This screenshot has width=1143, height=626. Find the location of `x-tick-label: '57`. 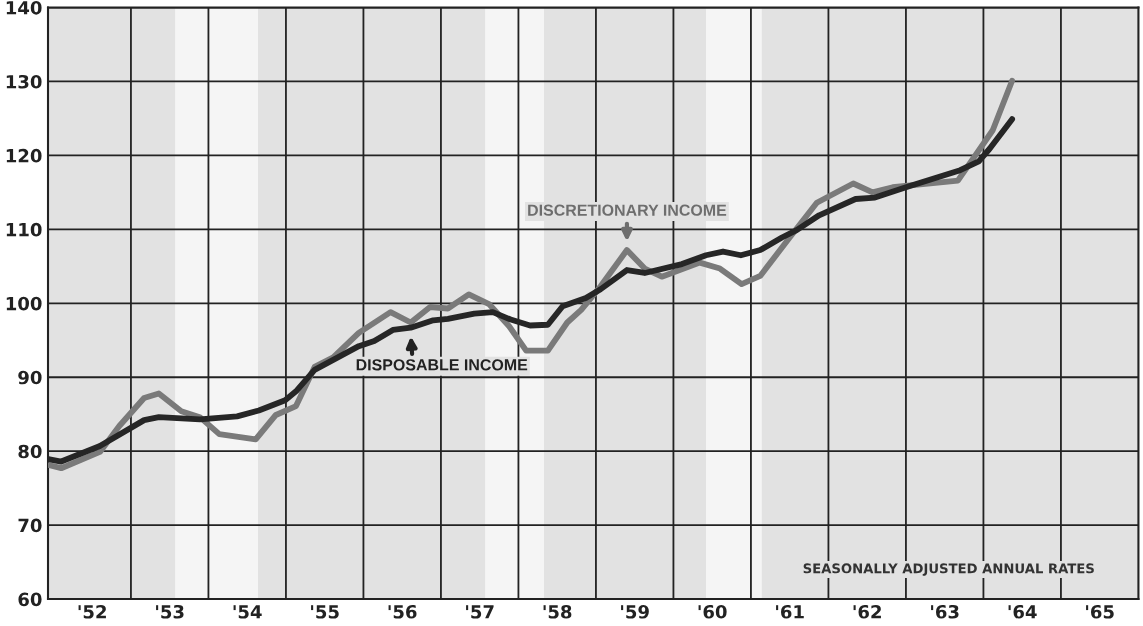

x-tick-label: '57 is located at coordinates (480, 612).